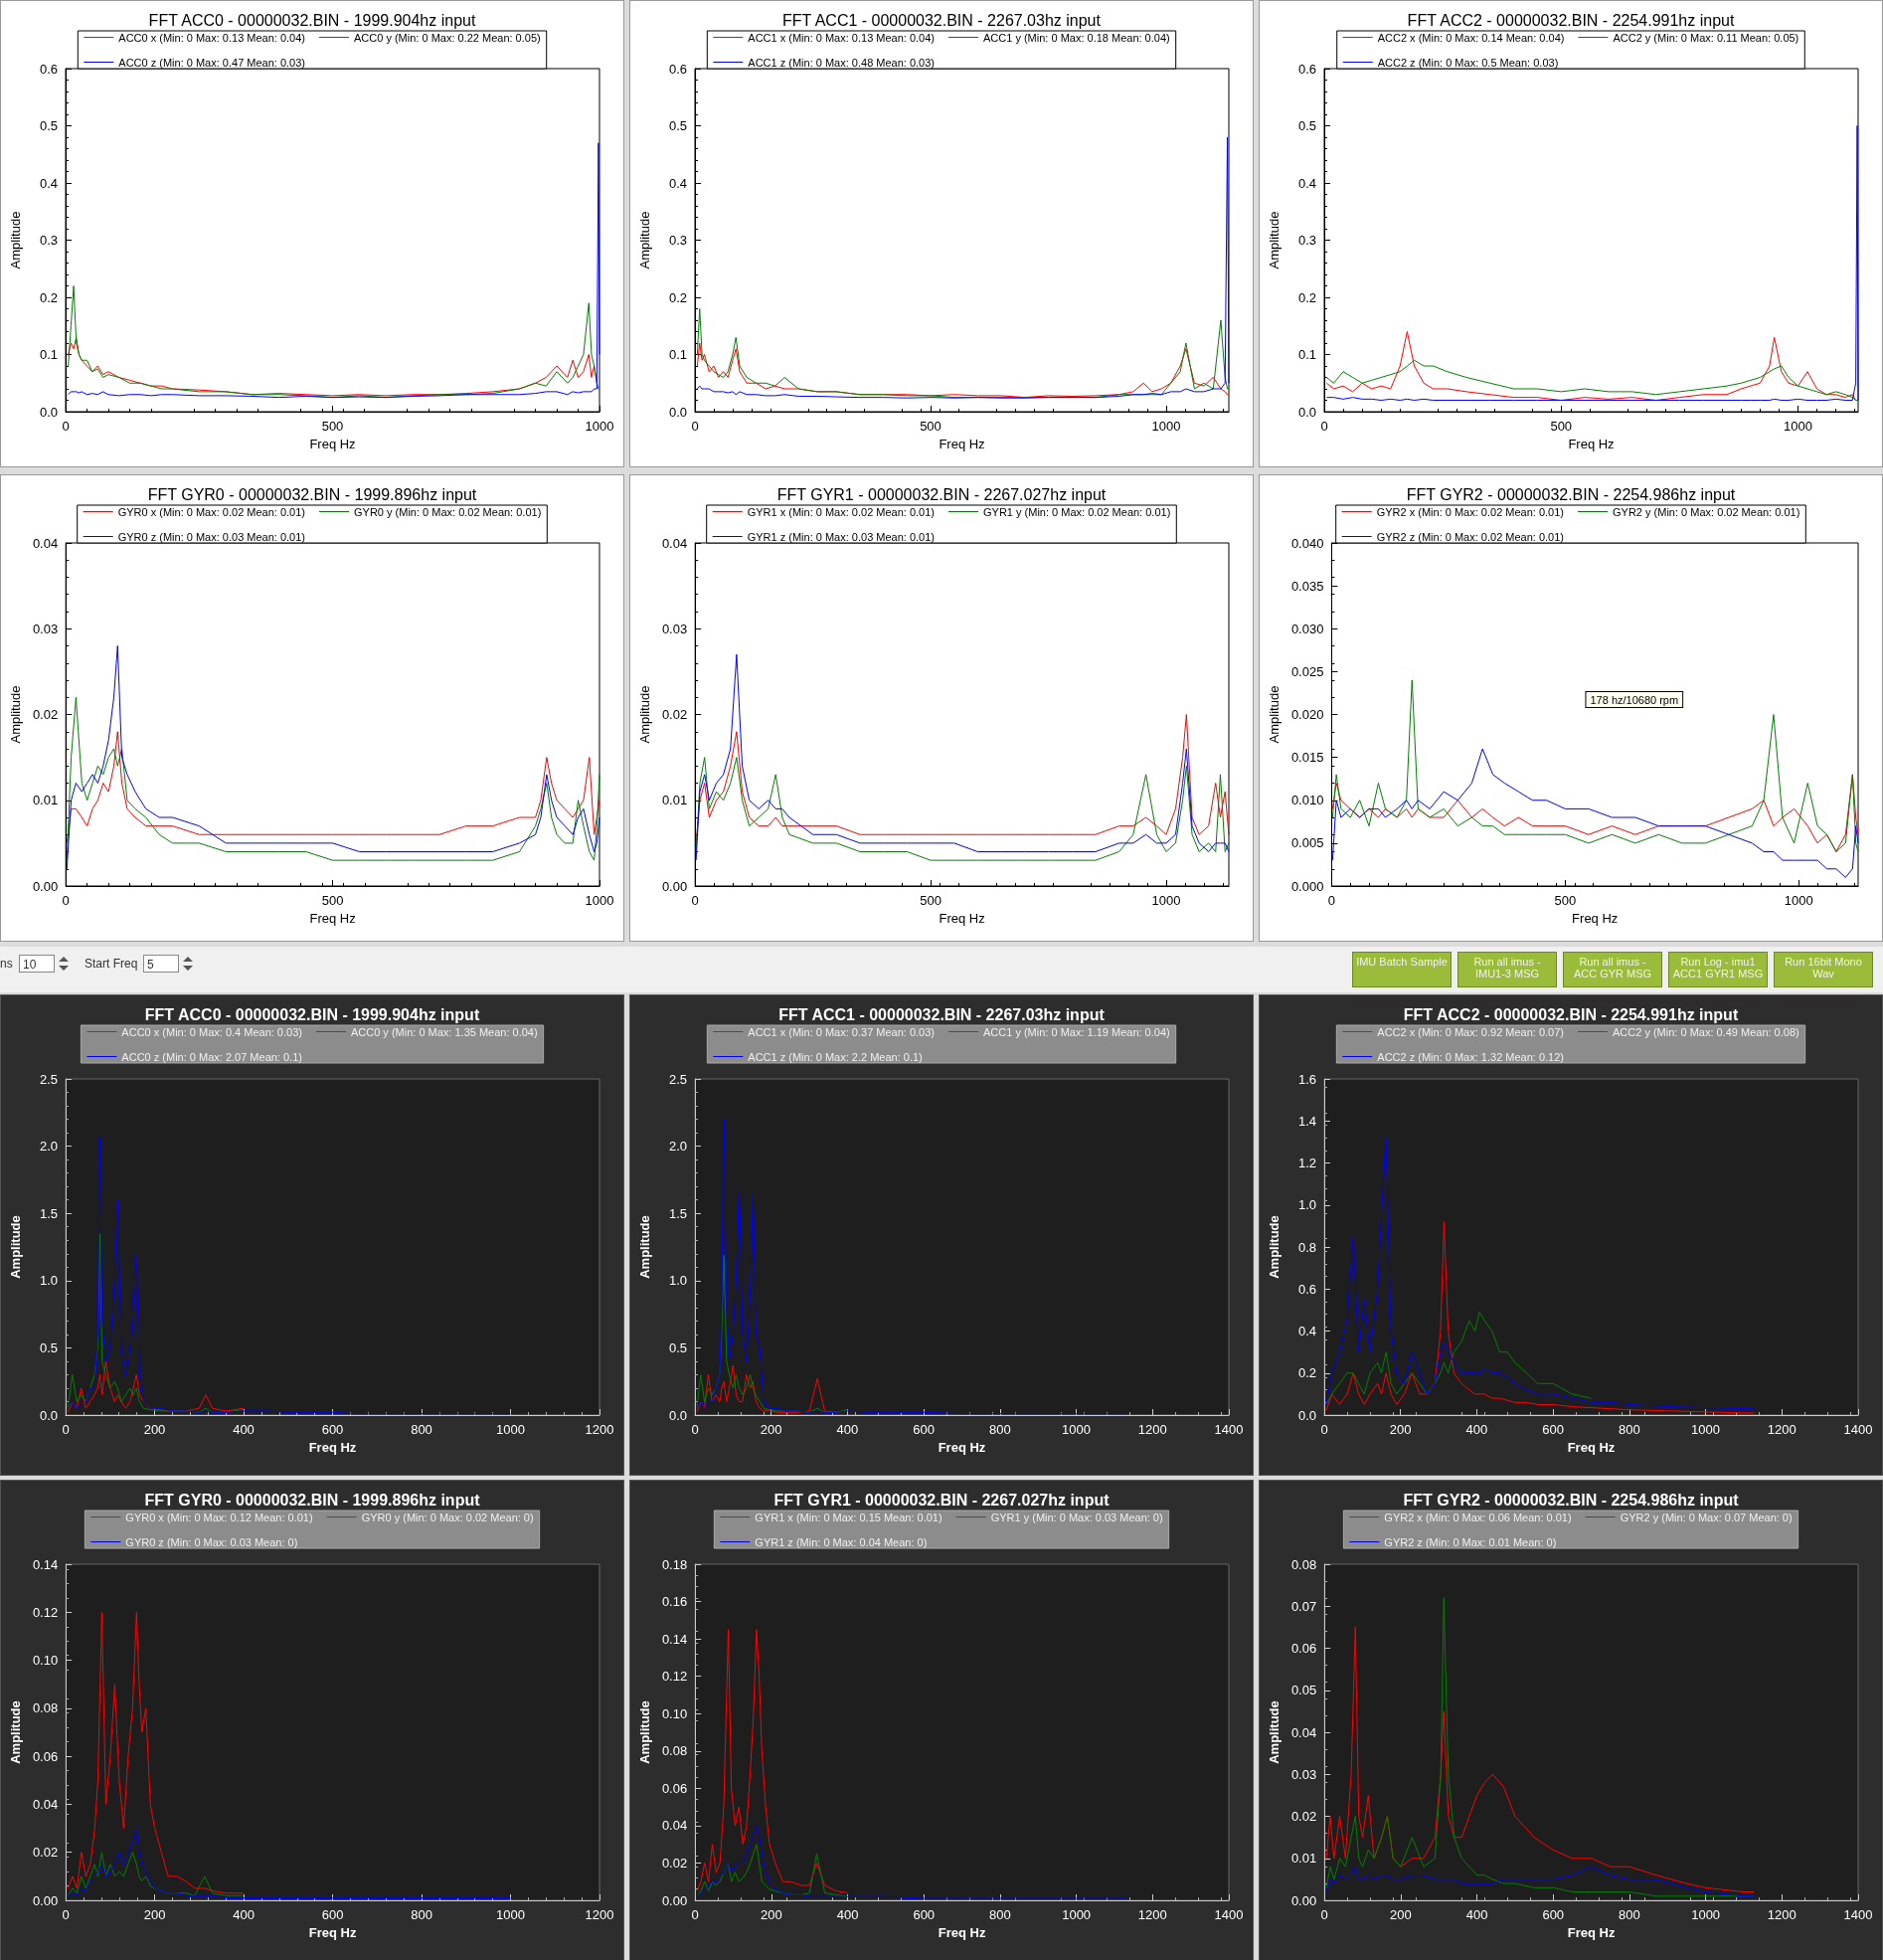 This screenshot has height=1960, width=1883. I want to click on y-tick-label: 1.6, so click(1306, 1079).